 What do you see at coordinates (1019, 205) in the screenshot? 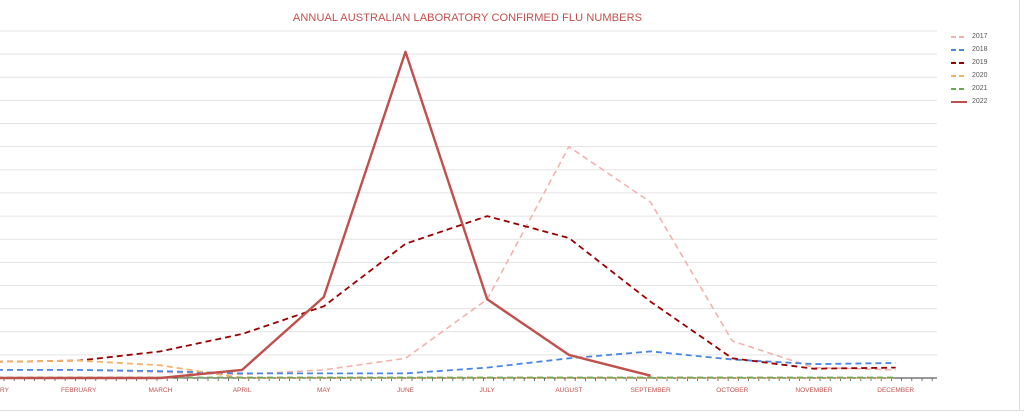
I see `right-divider` at bounding box center [1019, 205].